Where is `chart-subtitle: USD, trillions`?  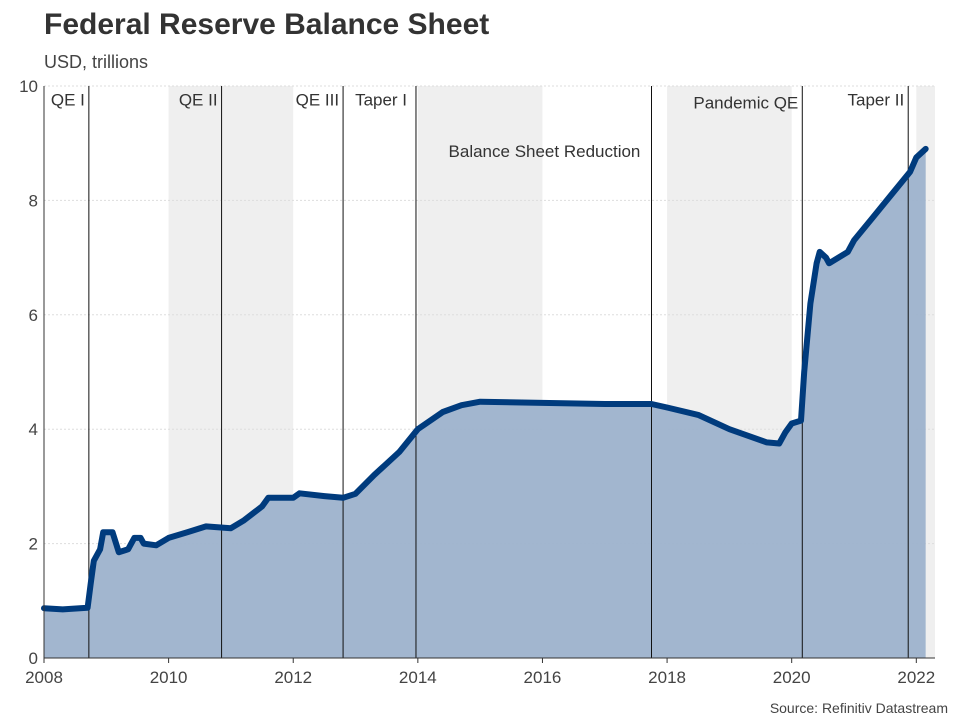
chart-subtitle: USD, trillions is located at coordinates (96, 62).